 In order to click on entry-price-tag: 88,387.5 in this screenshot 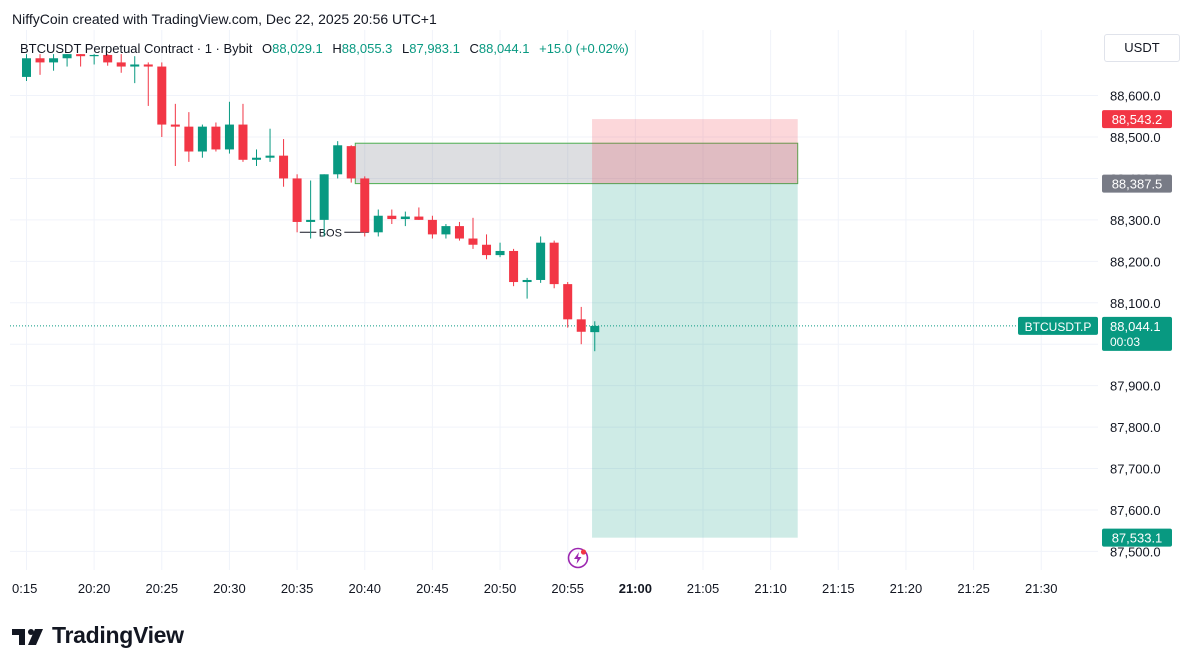, I will do `click(1137, 184)`.